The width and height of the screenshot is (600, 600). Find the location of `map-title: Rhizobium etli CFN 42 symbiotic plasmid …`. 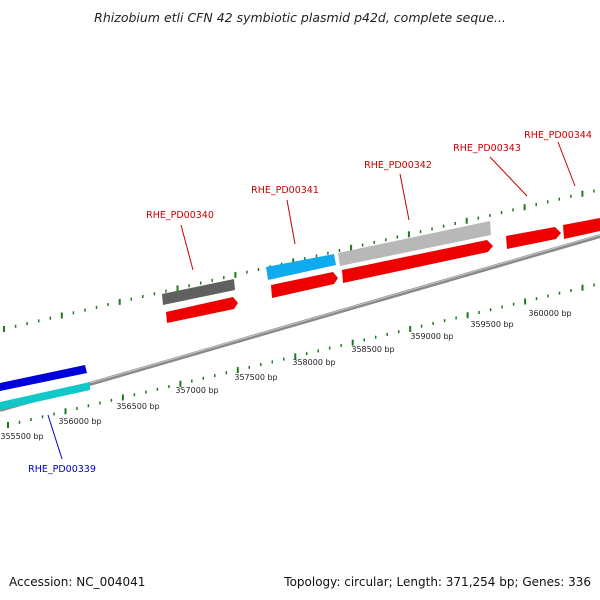

map-title: Rhizobium etli CFN 42 symbiotic plasmid … is located at coordinates (300, 17).